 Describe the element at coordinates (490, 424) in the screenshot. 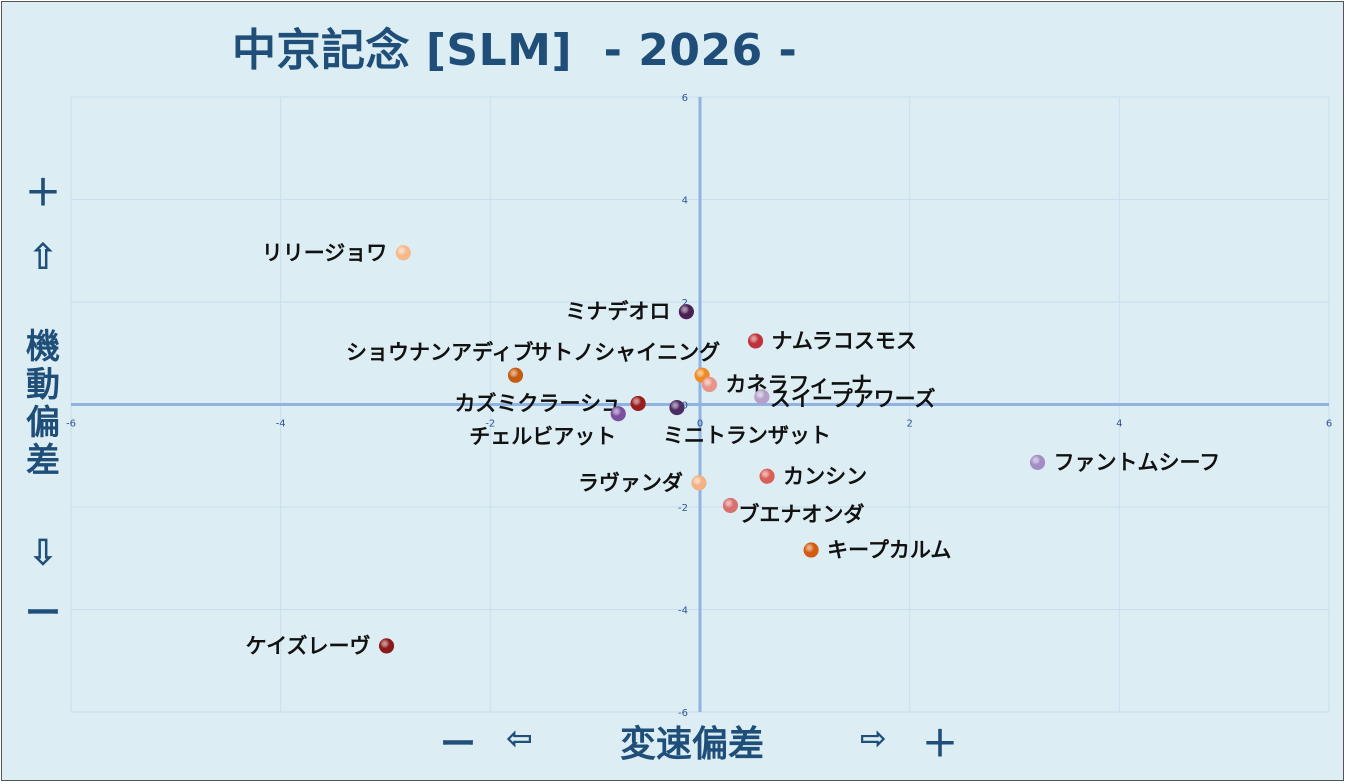

I see `x-tick-label: -2` at that location.